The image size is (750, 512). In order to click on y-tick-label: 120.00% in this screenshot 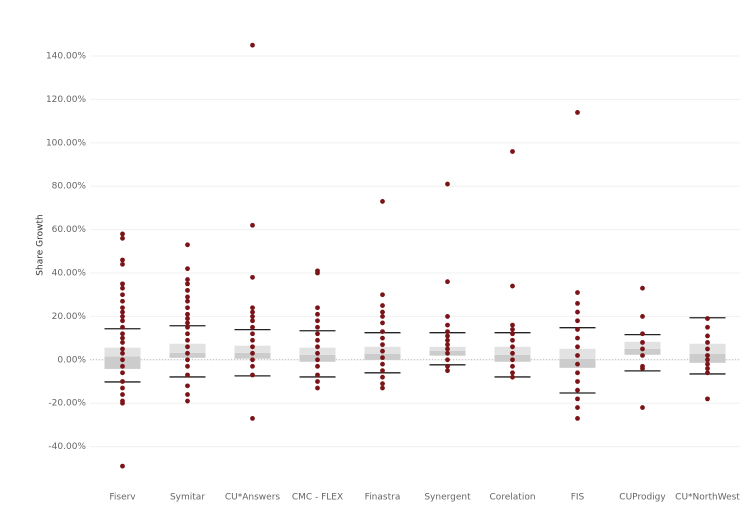, I will do `click(66, 100)`.